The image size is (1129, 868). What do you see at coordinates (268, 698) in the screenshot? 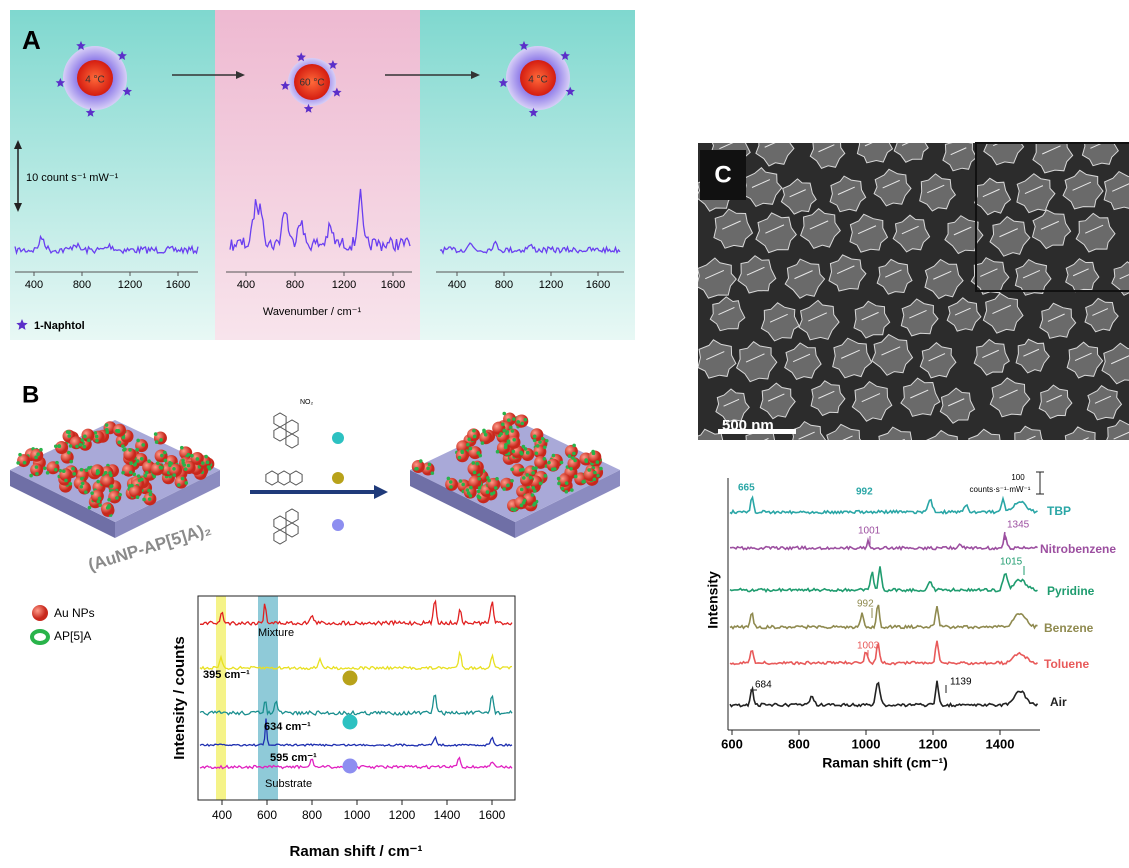
I see `highlight-band` at bounding box center [268, 698].